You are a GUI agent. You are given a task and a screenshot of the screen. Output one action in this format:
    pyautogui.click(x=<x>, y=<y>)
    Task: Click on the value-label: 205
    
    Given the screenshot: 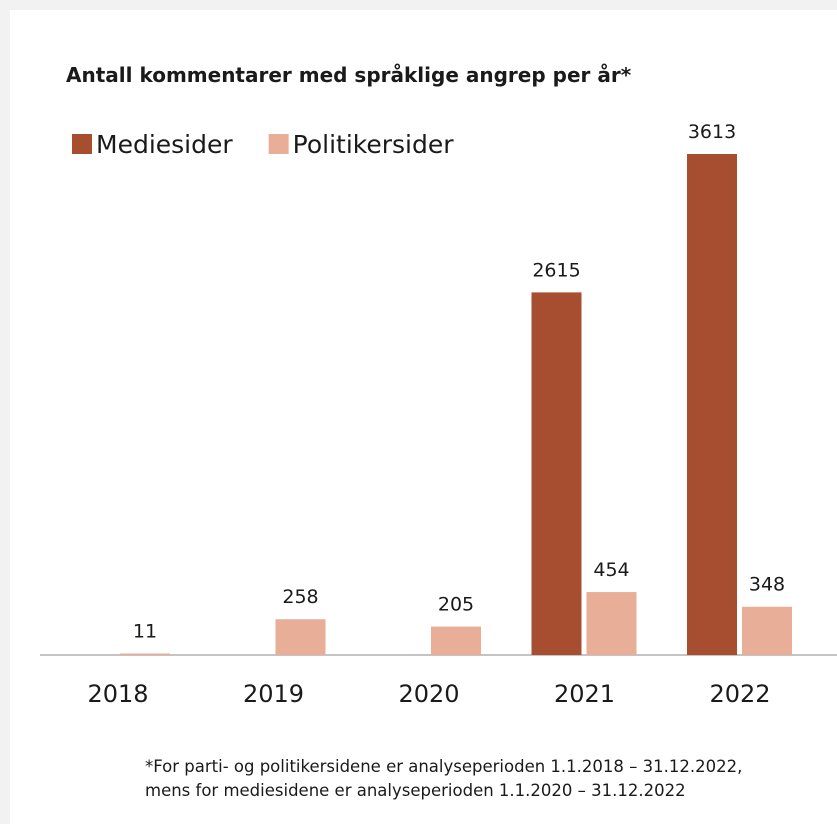 What is the action you would take?
    pyautogui.click(x=456, y=605)
    